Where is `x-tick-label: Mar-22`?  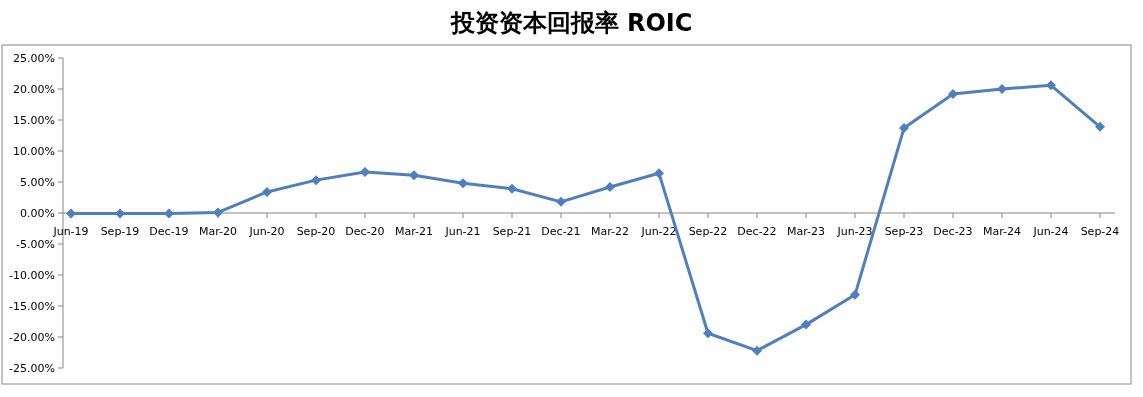
x-tick-label: Mar-22 is located at coordinates (610, 231).